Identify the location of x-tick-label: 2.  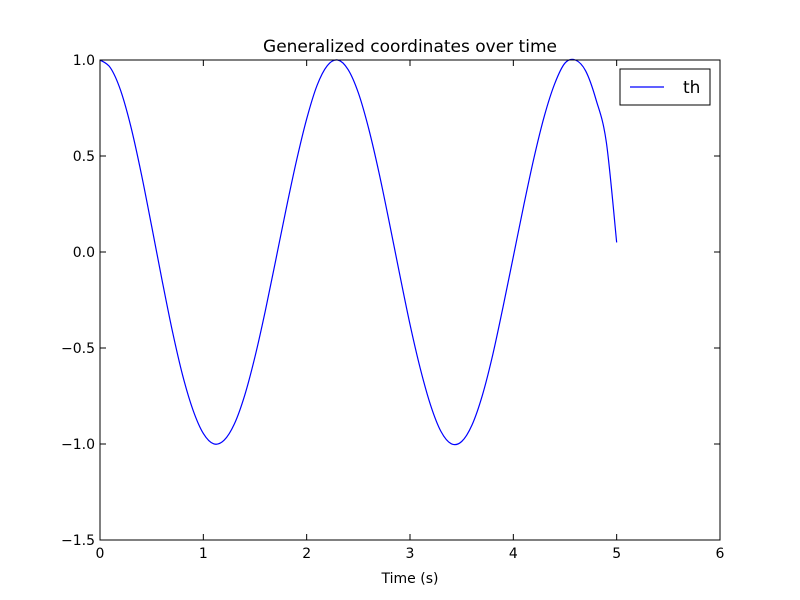
(306, 554).